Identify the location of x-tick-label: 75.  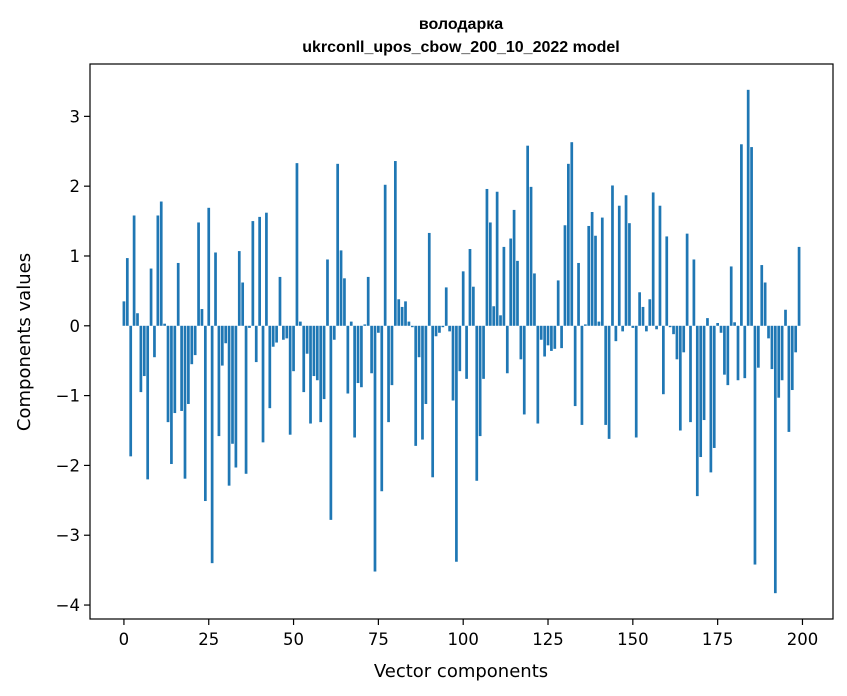
(378, 639).